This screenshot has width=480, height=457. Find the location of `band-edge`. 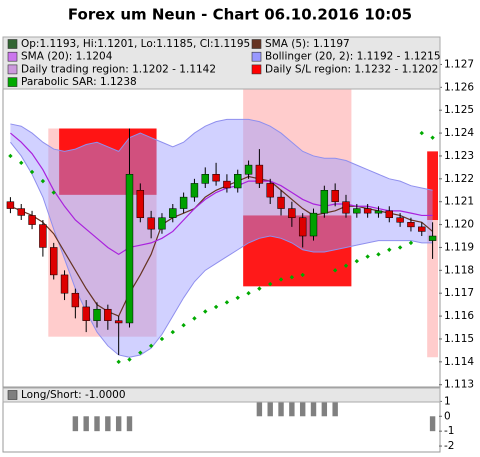

band-edge is located at coordinates (221, 154).